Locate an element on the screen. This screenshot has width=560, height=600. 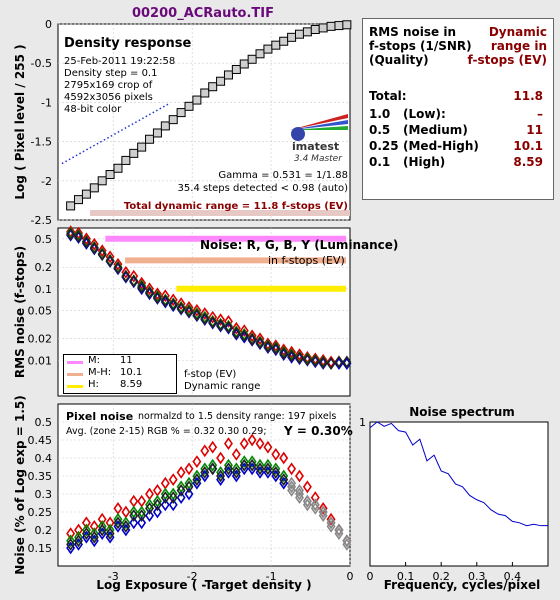
y-tick-label: 0.02 is located at coordinates (40, 339).